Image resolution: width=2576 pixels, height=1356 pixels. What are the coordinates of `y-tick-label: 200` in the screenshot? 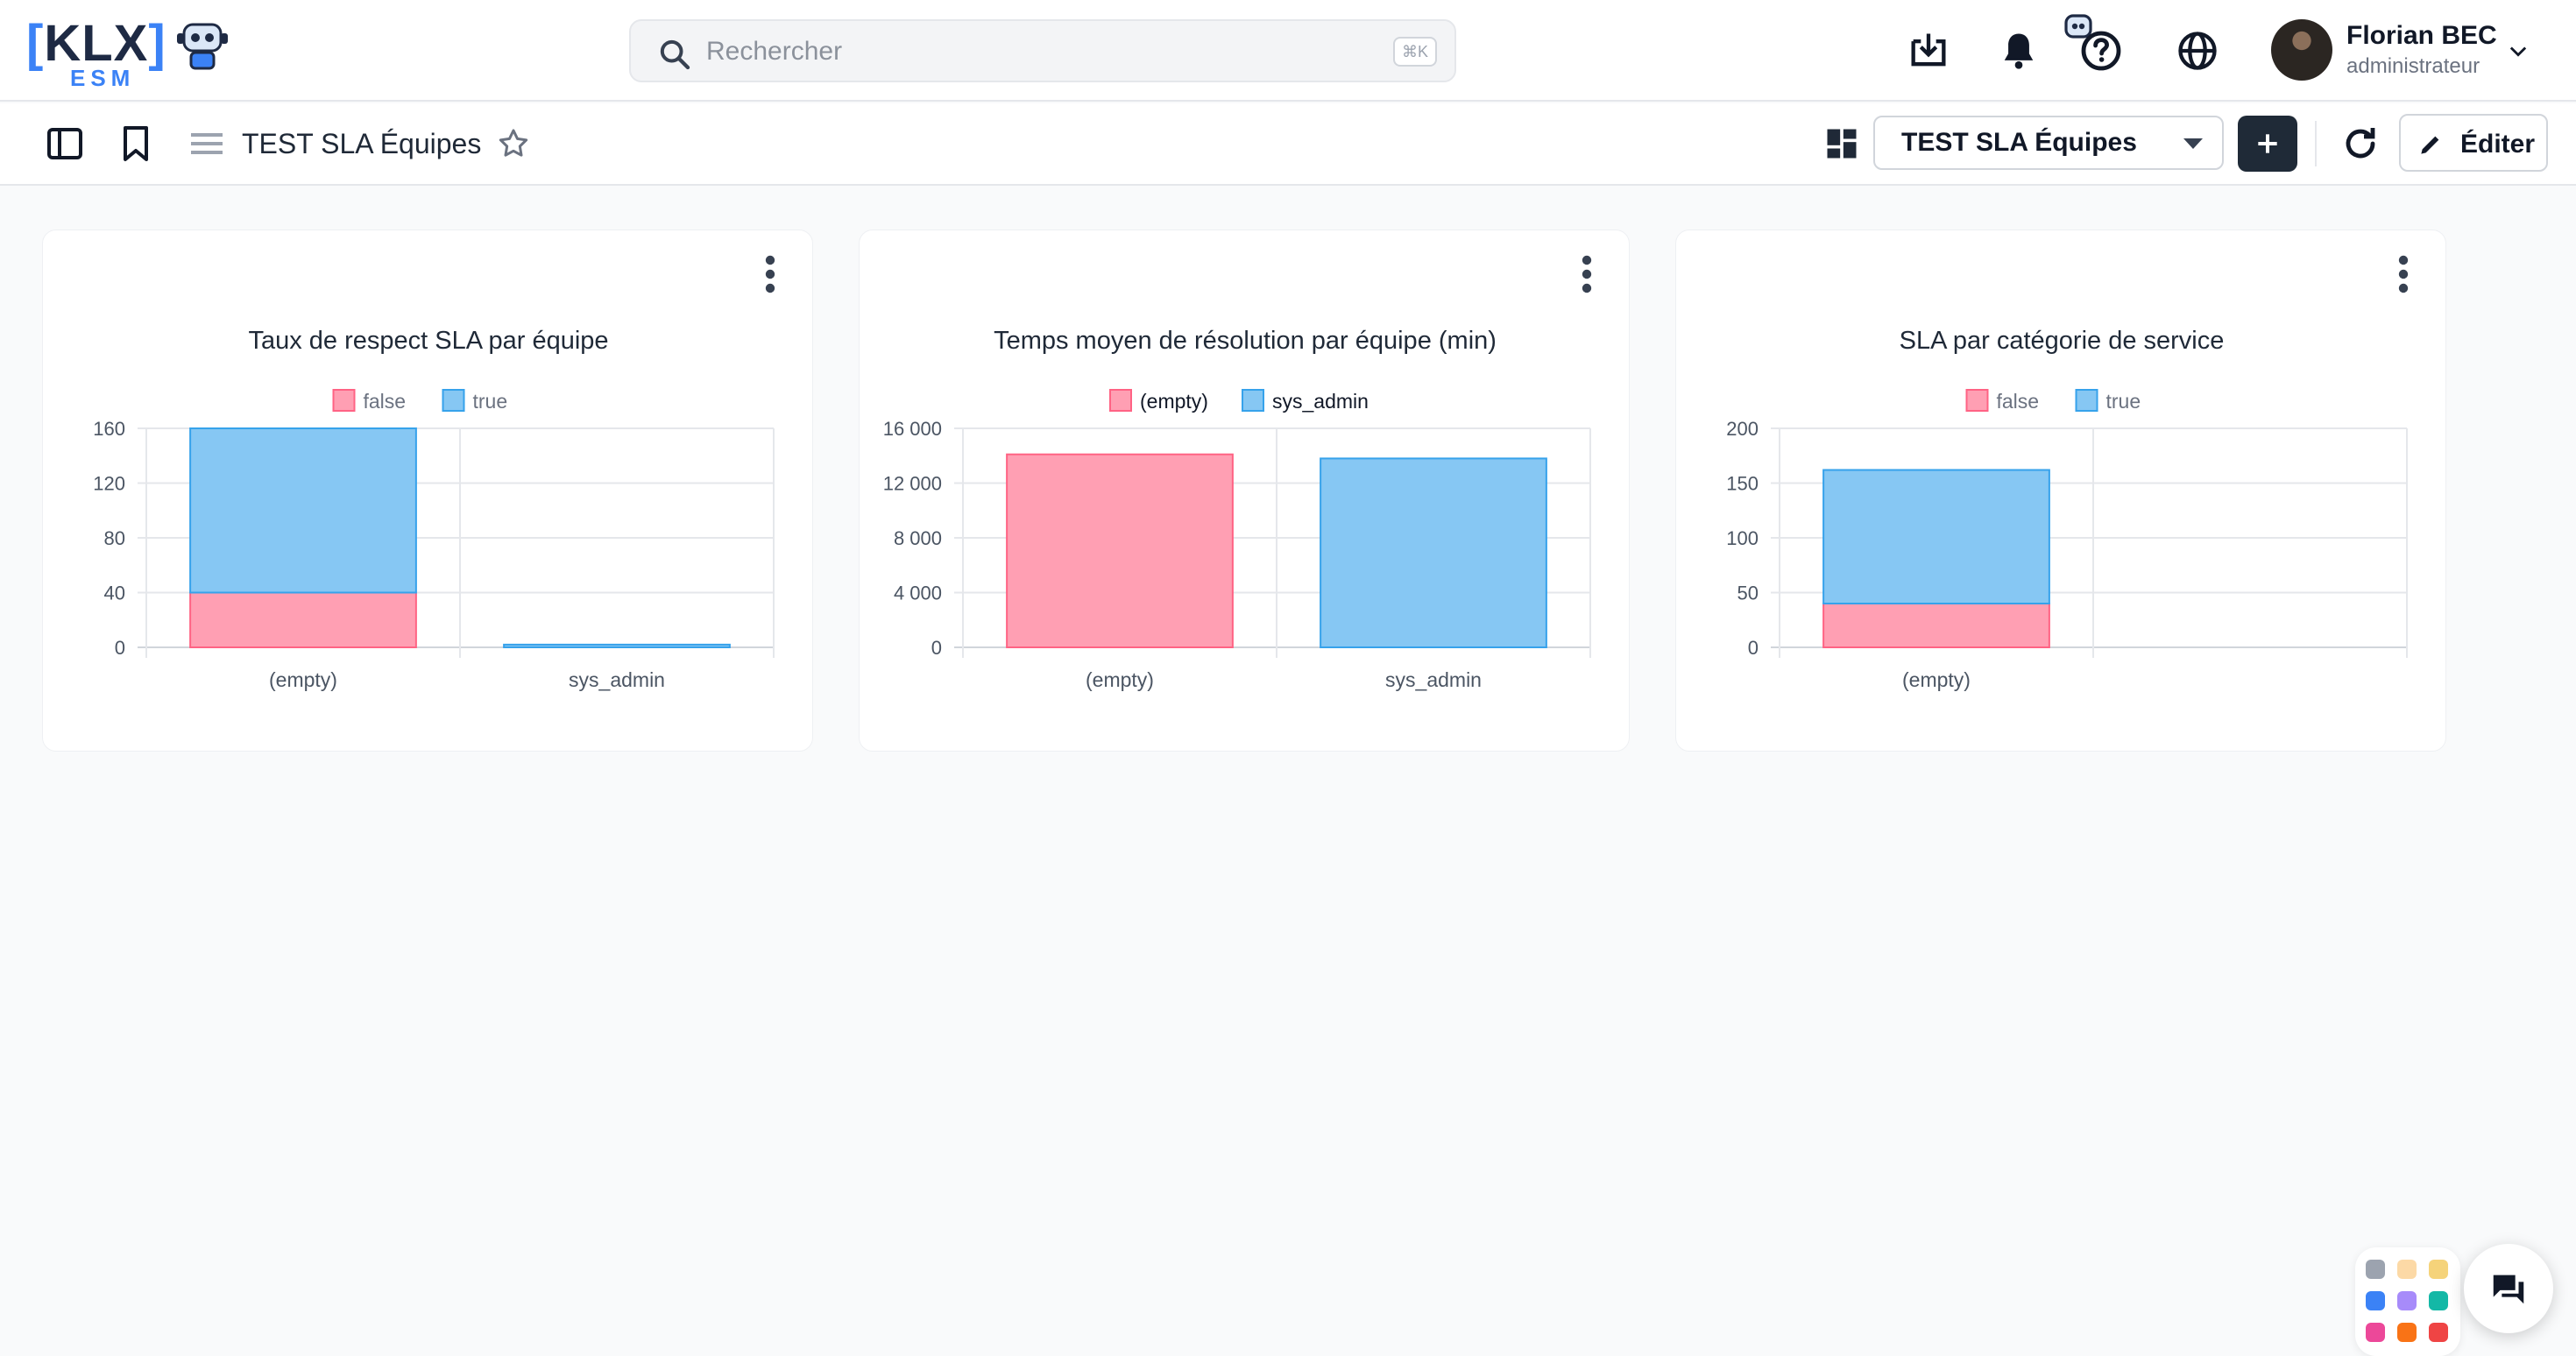 It's located at (1742, 429).